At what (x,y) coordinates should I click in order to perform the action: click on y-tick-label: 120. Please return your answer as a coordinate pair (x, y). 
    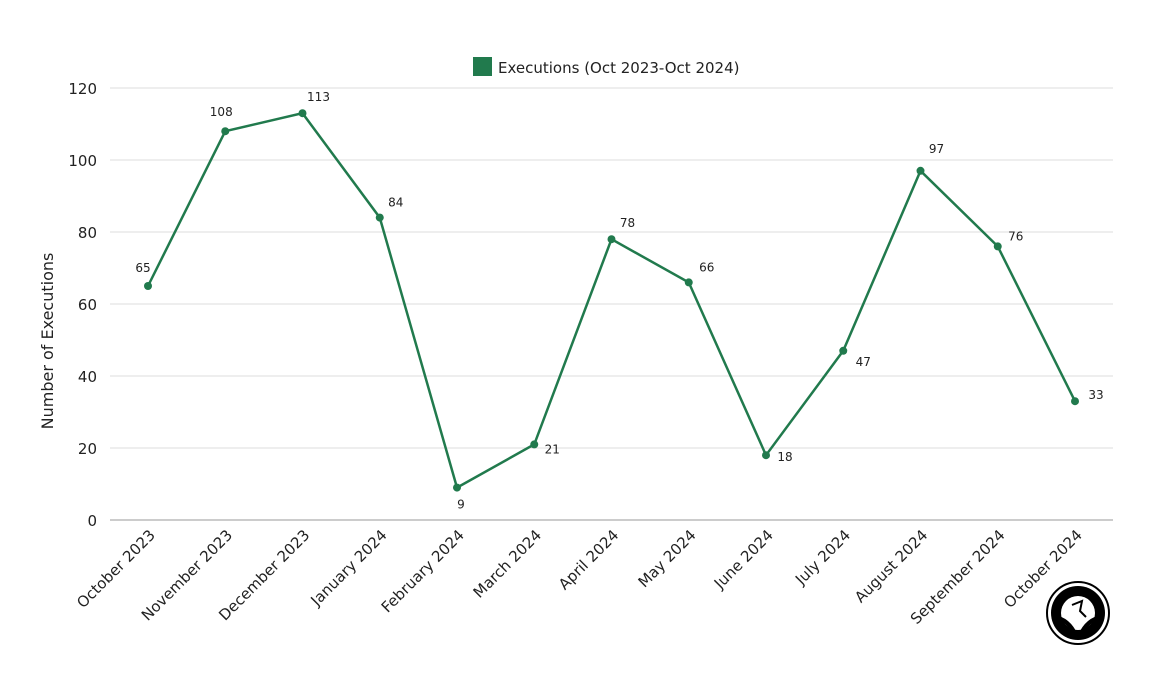
    Looking at the image, I should click on (82, 89).